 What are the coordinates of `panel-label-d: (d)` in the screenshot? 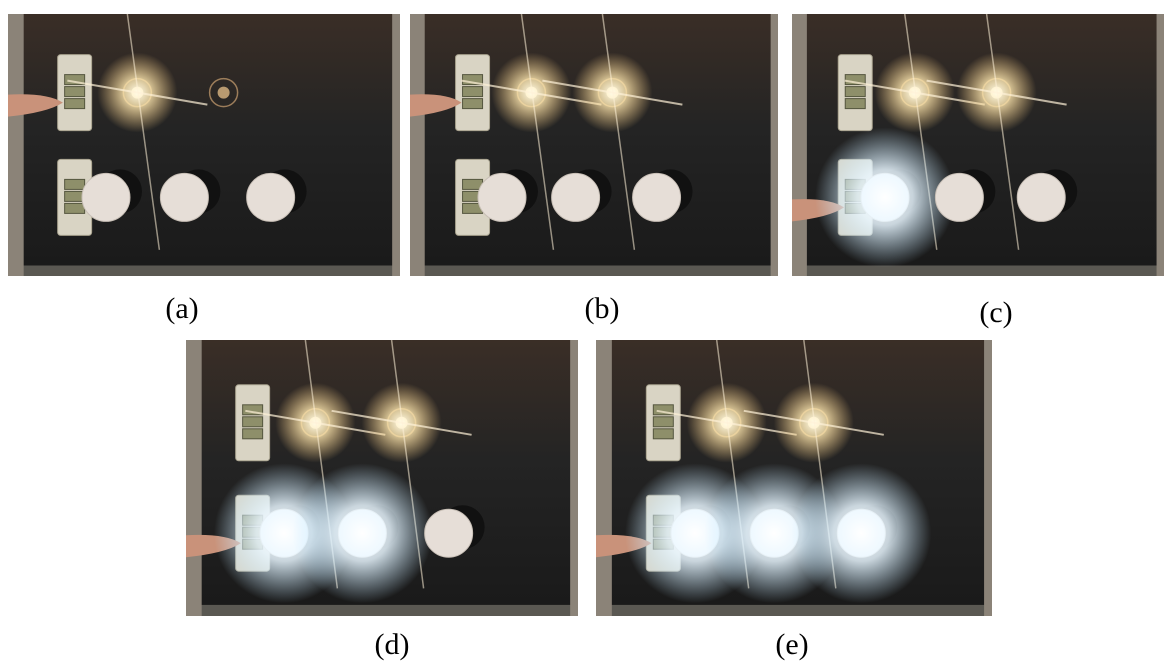 It's located at (392, 644).